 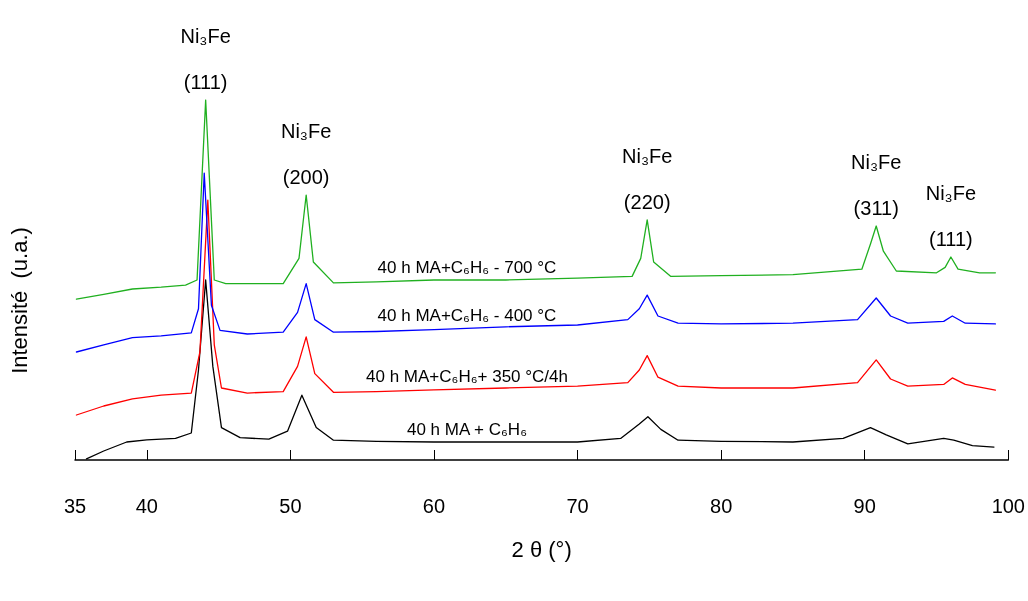 I want to click on series-label: 40 h MA+C₆H₆ - 700 °C, so click(x=467, y=267).